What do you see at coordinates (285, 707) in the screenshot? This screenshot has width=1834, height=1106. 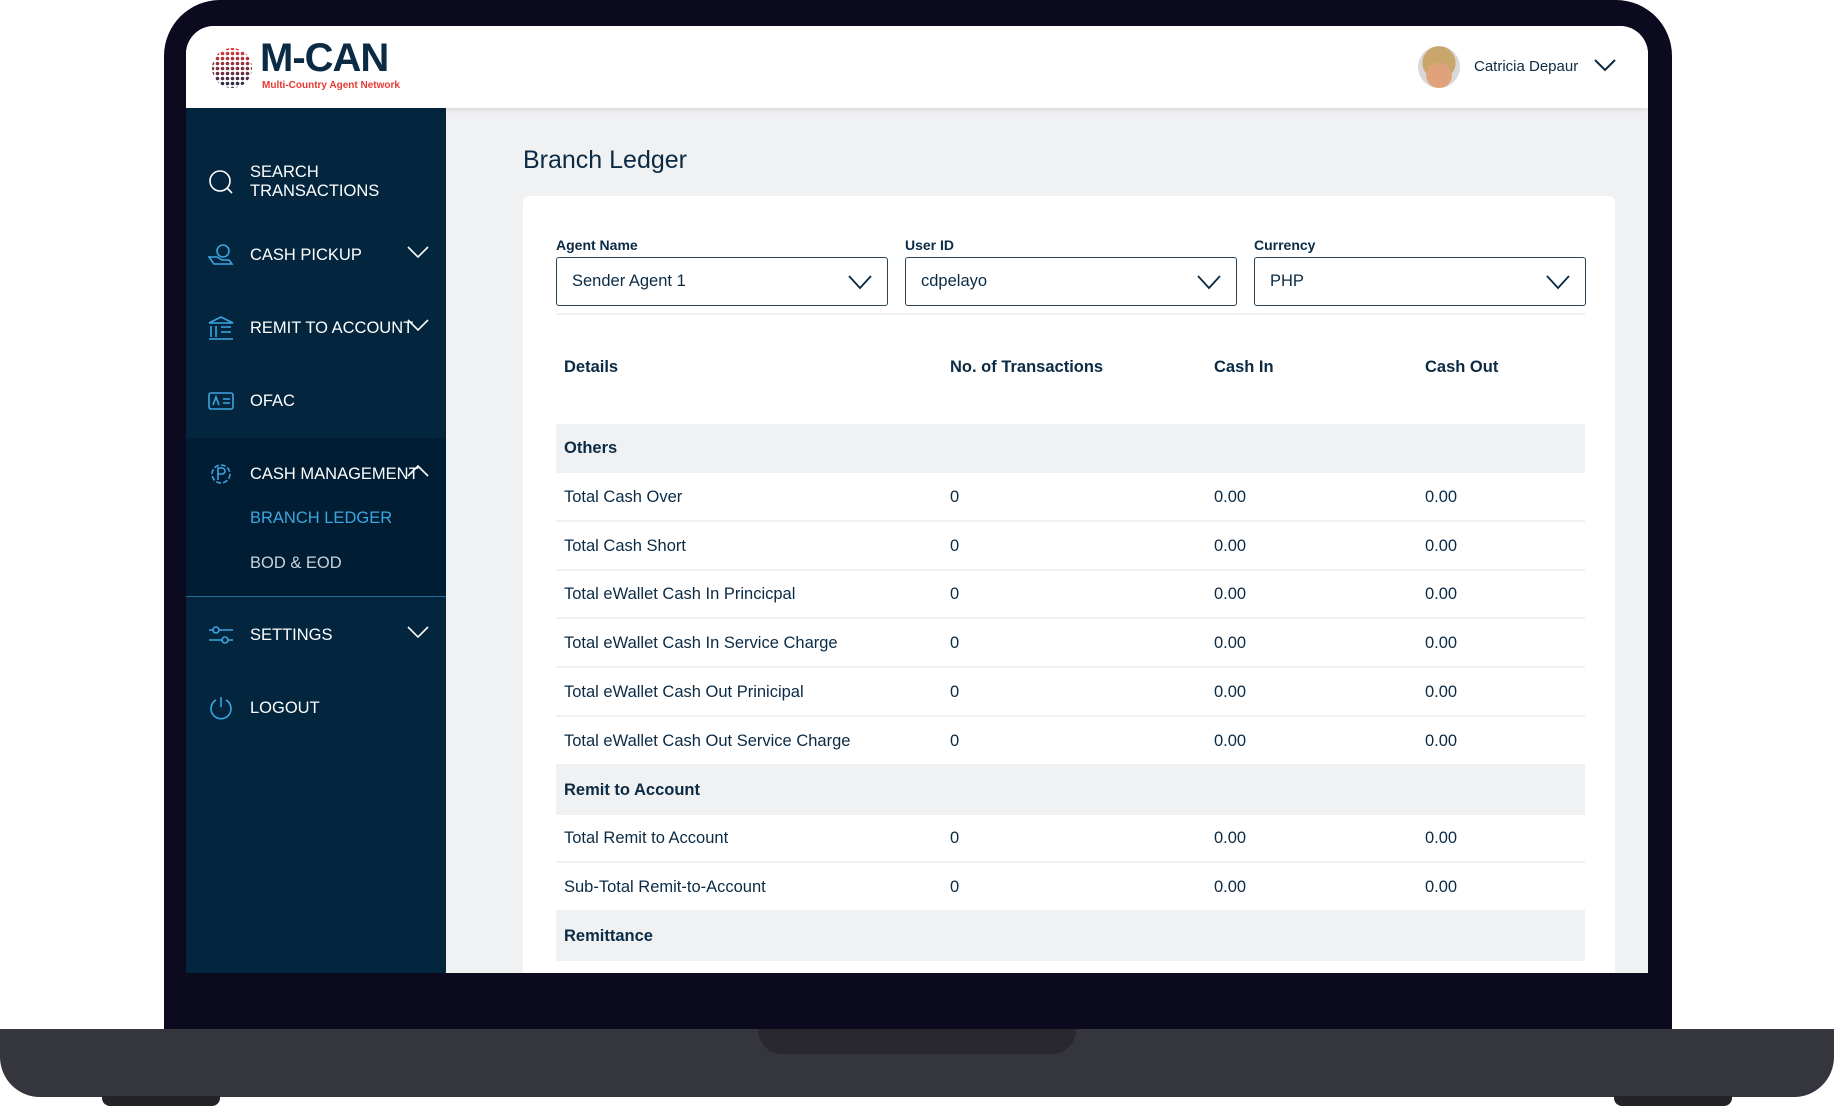 I see `sidebar-item-label: LOGOUT` at bounding box center [285, 707].